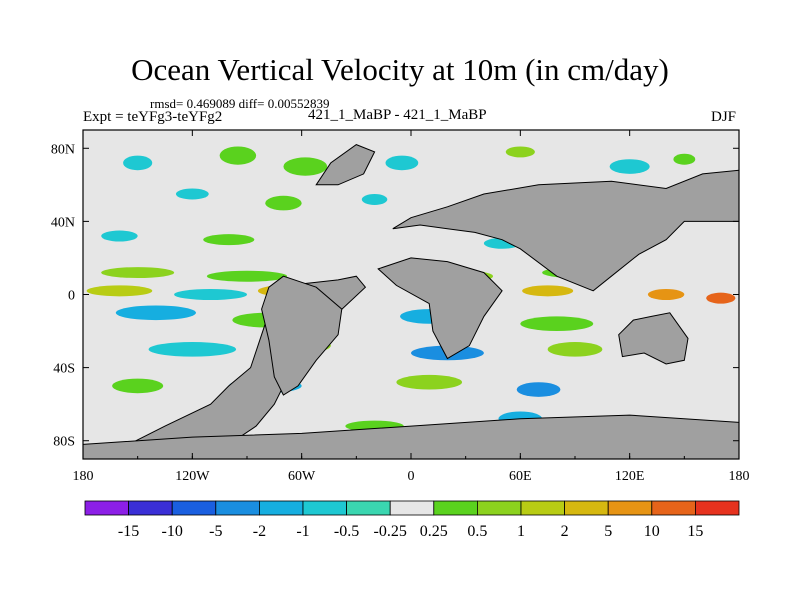 The width and height of the screenshot is (800, 600). Describe the element at coordinates (652, 531) in the screenshot. I see `colorbar-label: 10` at that location.